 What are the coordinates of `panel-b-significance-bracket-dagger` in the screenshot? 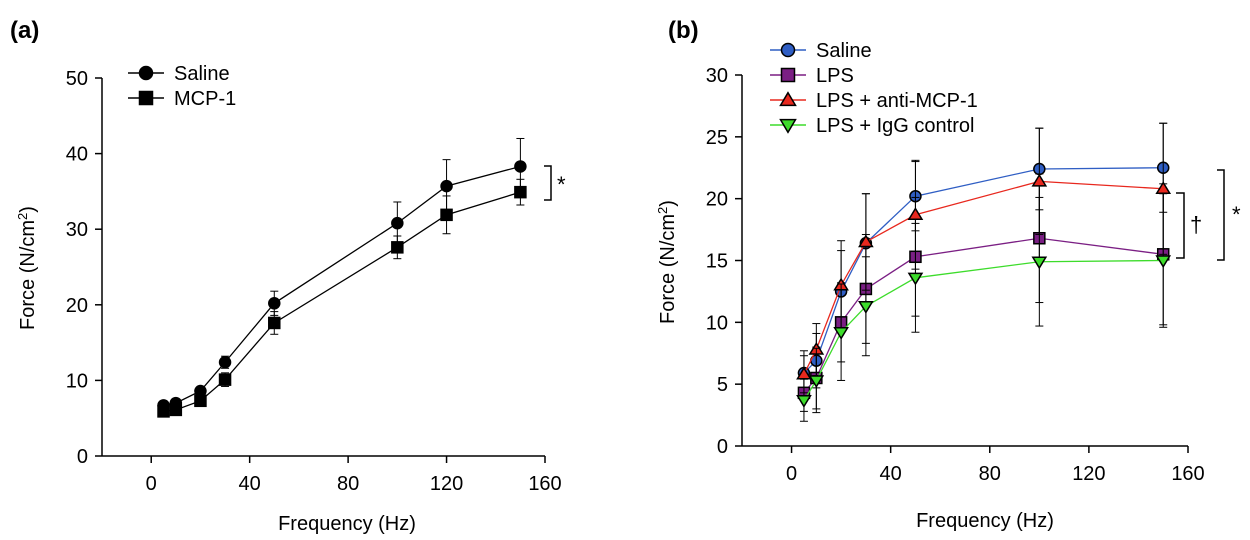 It's located at (1180, 225).